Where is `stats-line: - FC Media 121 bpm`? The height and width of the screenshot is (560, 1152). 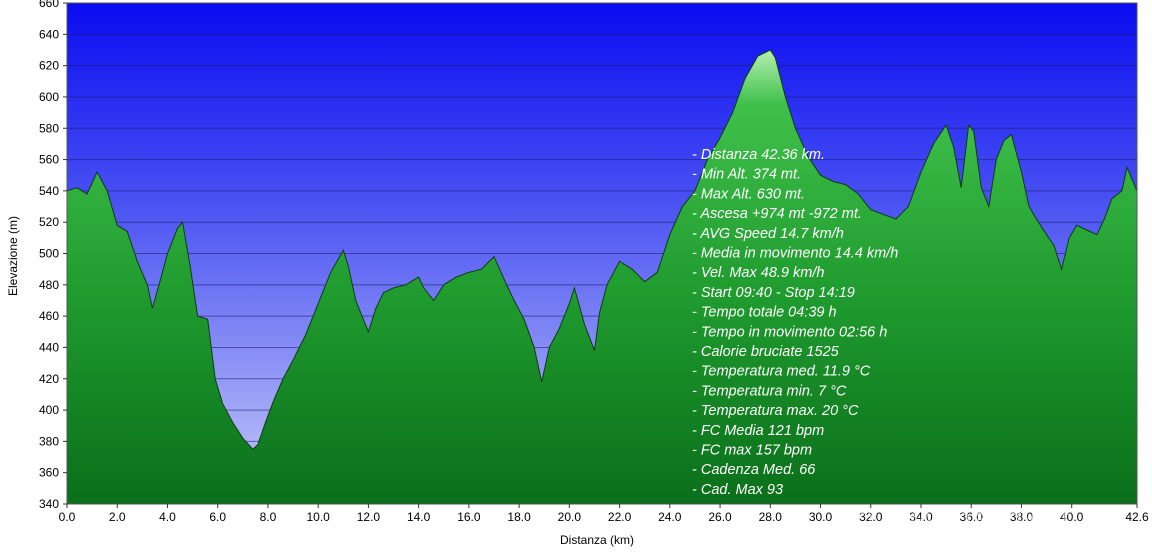
stats-line: - FC Media 121 bpm is located at coordinates (758, 431).